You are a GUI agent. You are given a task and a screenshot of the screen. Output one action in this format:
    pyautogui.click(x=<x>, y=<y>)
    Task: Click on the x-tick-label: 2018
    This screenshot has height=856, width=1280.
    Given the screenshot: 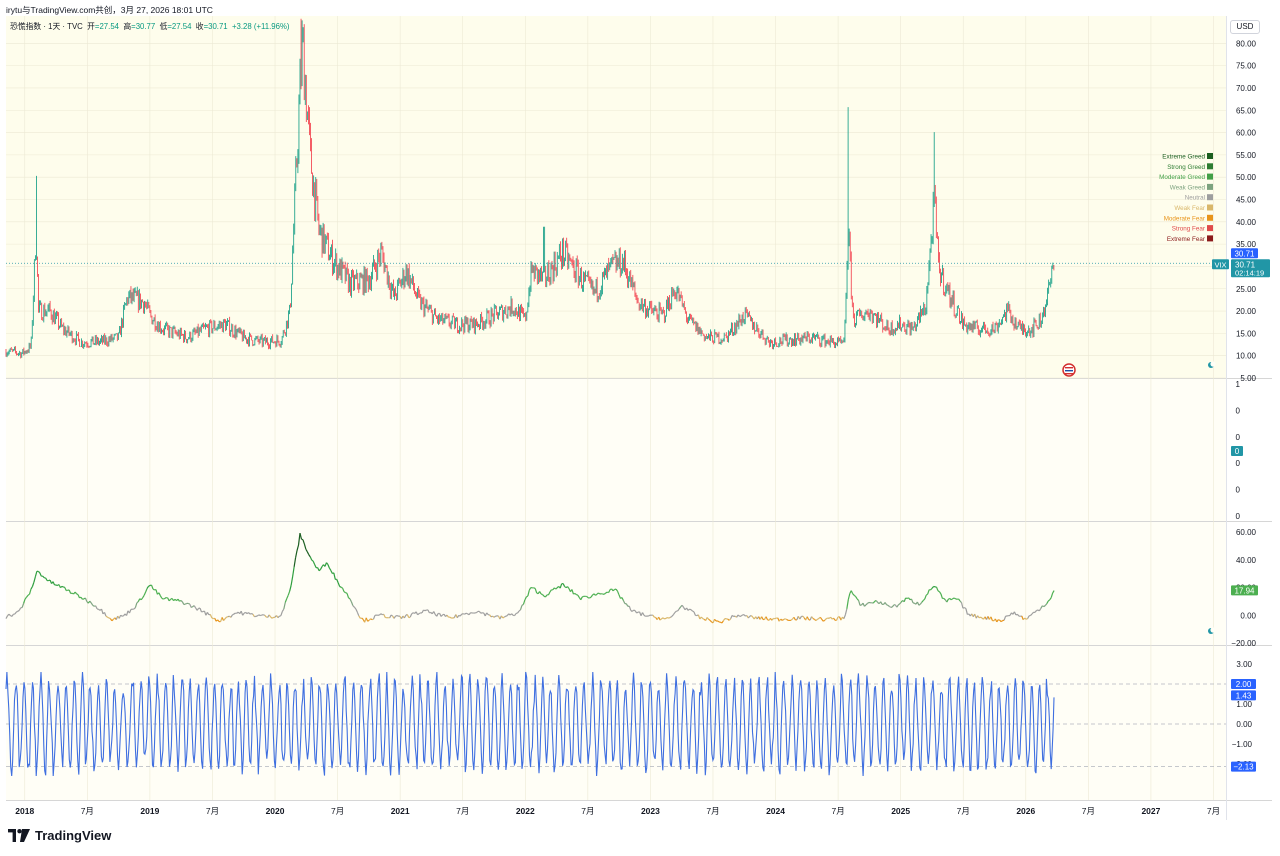 What is the action you would take?
    pyautogui.click(x=24, y=811)
    